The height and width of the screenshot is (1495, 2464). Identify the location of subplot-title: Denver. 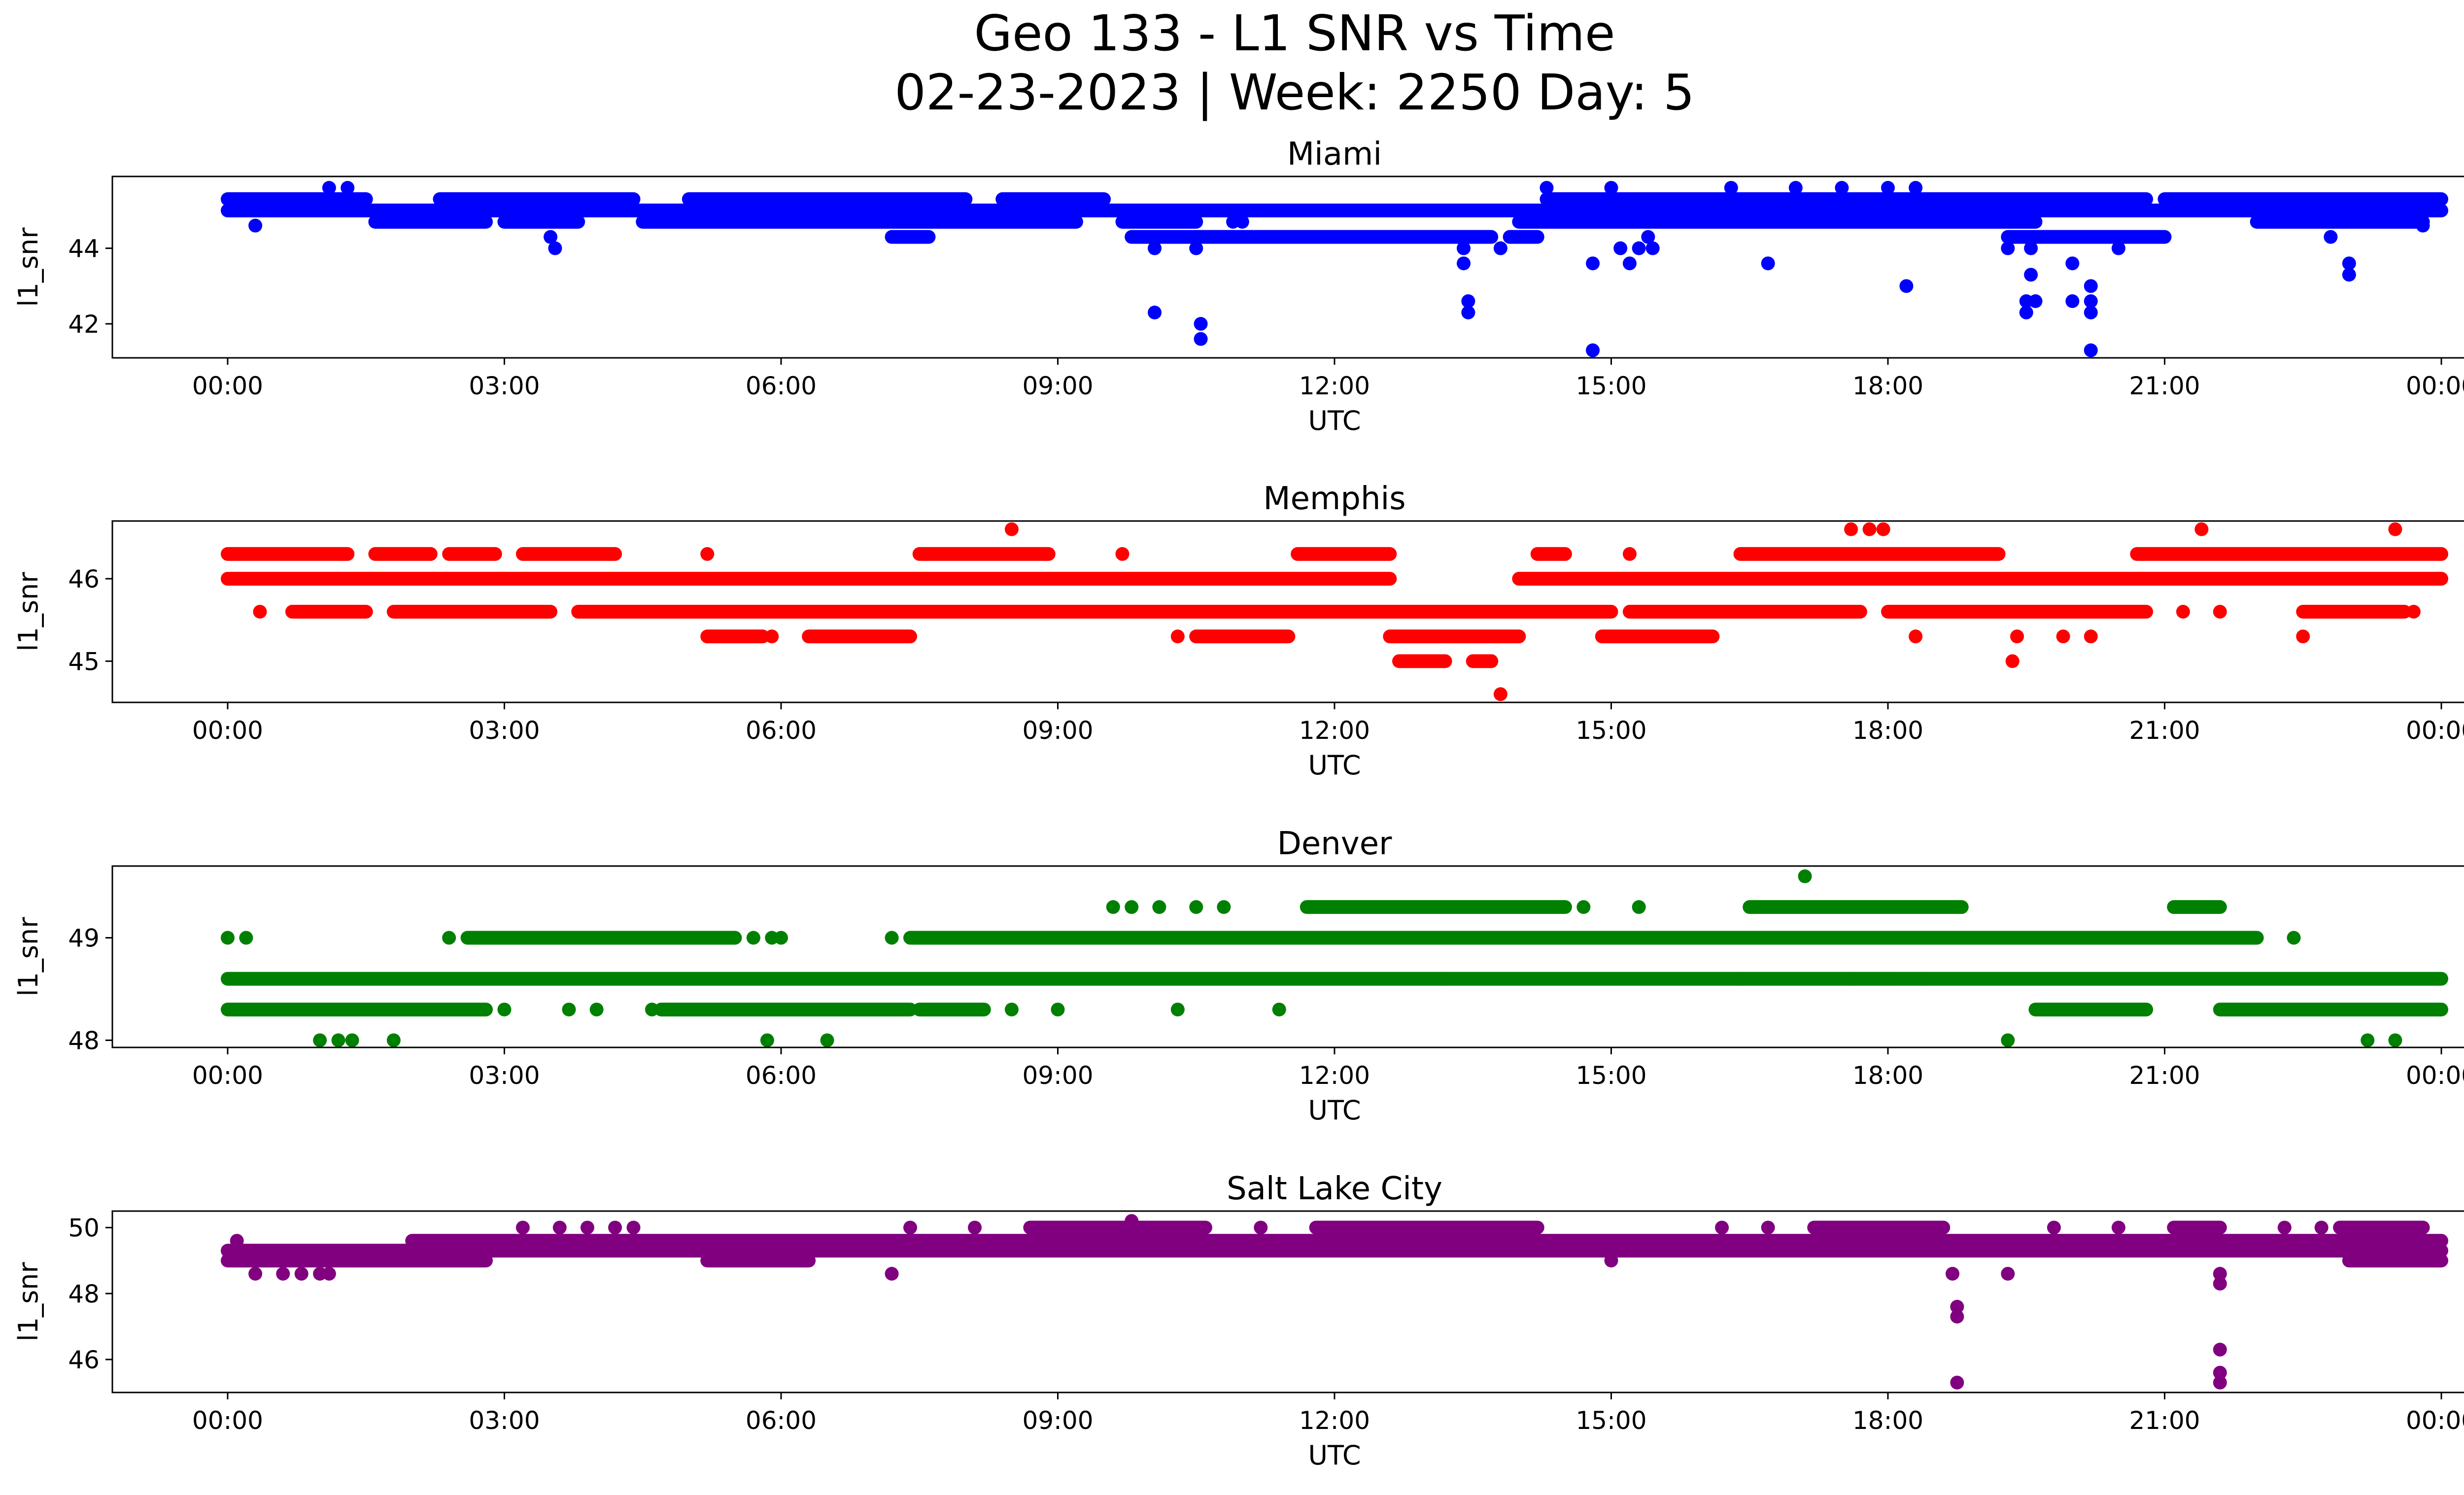
(1334, 844).